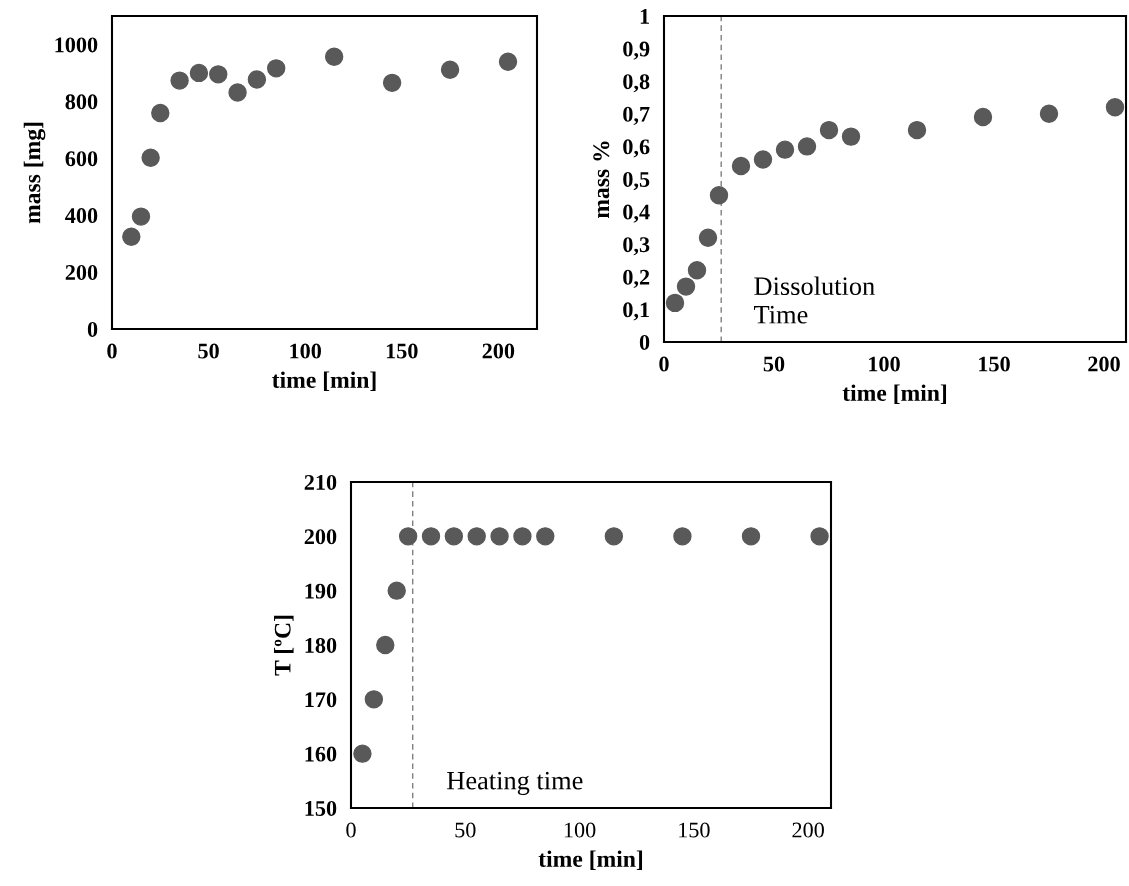  Describe the element at coordinates (81, 102) in the screenshot. I see `y-tick-label: 800` at that location.